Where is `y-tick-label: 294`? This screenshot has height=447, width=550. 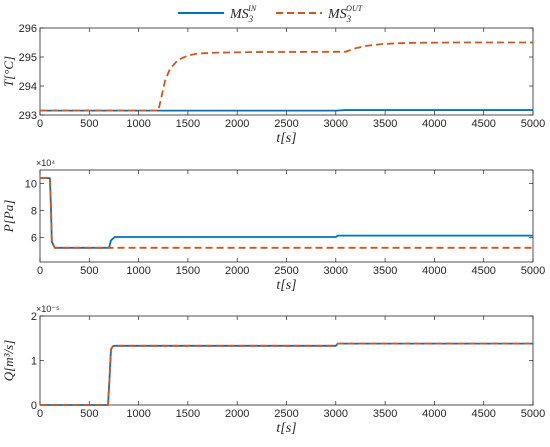
y-tick-label: 294 is located at coordinates (28, 87).